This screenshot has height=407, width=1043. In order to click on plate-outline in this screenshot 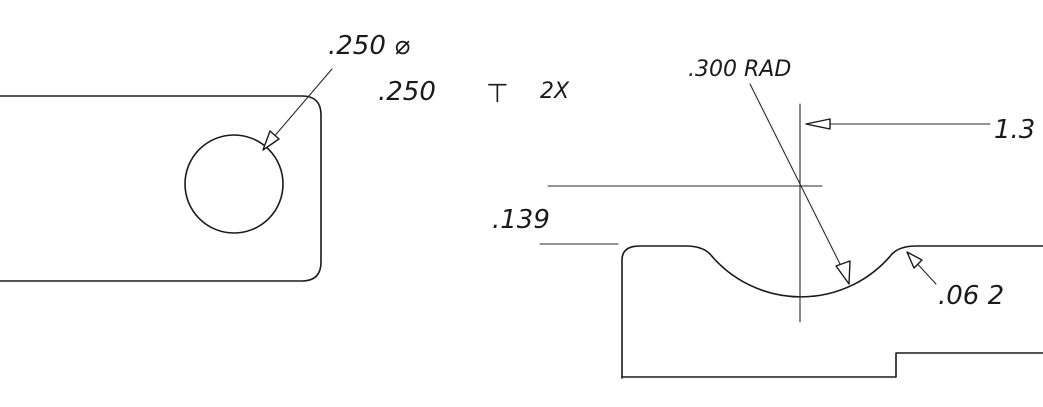, I will do `click(161, 188)`.